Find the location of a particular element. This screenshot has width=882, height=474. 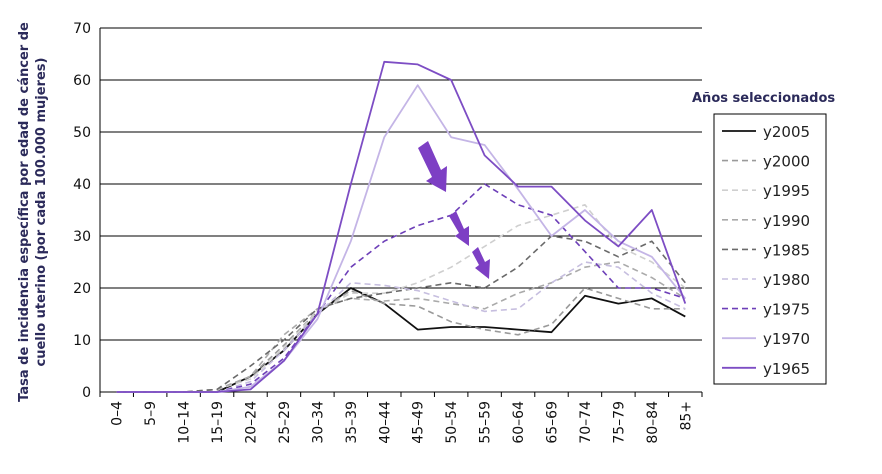

y-tick-label: 10 is located at coordinates (82, 341).